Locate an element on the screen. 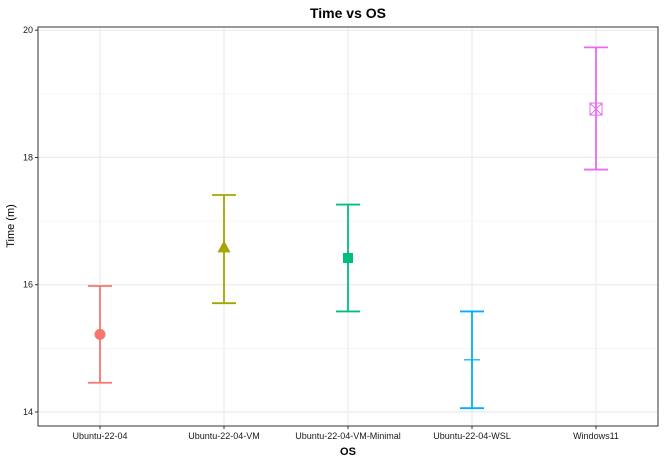 This screenshot has width=665, height=462. mean-point-cross-b is located at coordinates (596, 109).